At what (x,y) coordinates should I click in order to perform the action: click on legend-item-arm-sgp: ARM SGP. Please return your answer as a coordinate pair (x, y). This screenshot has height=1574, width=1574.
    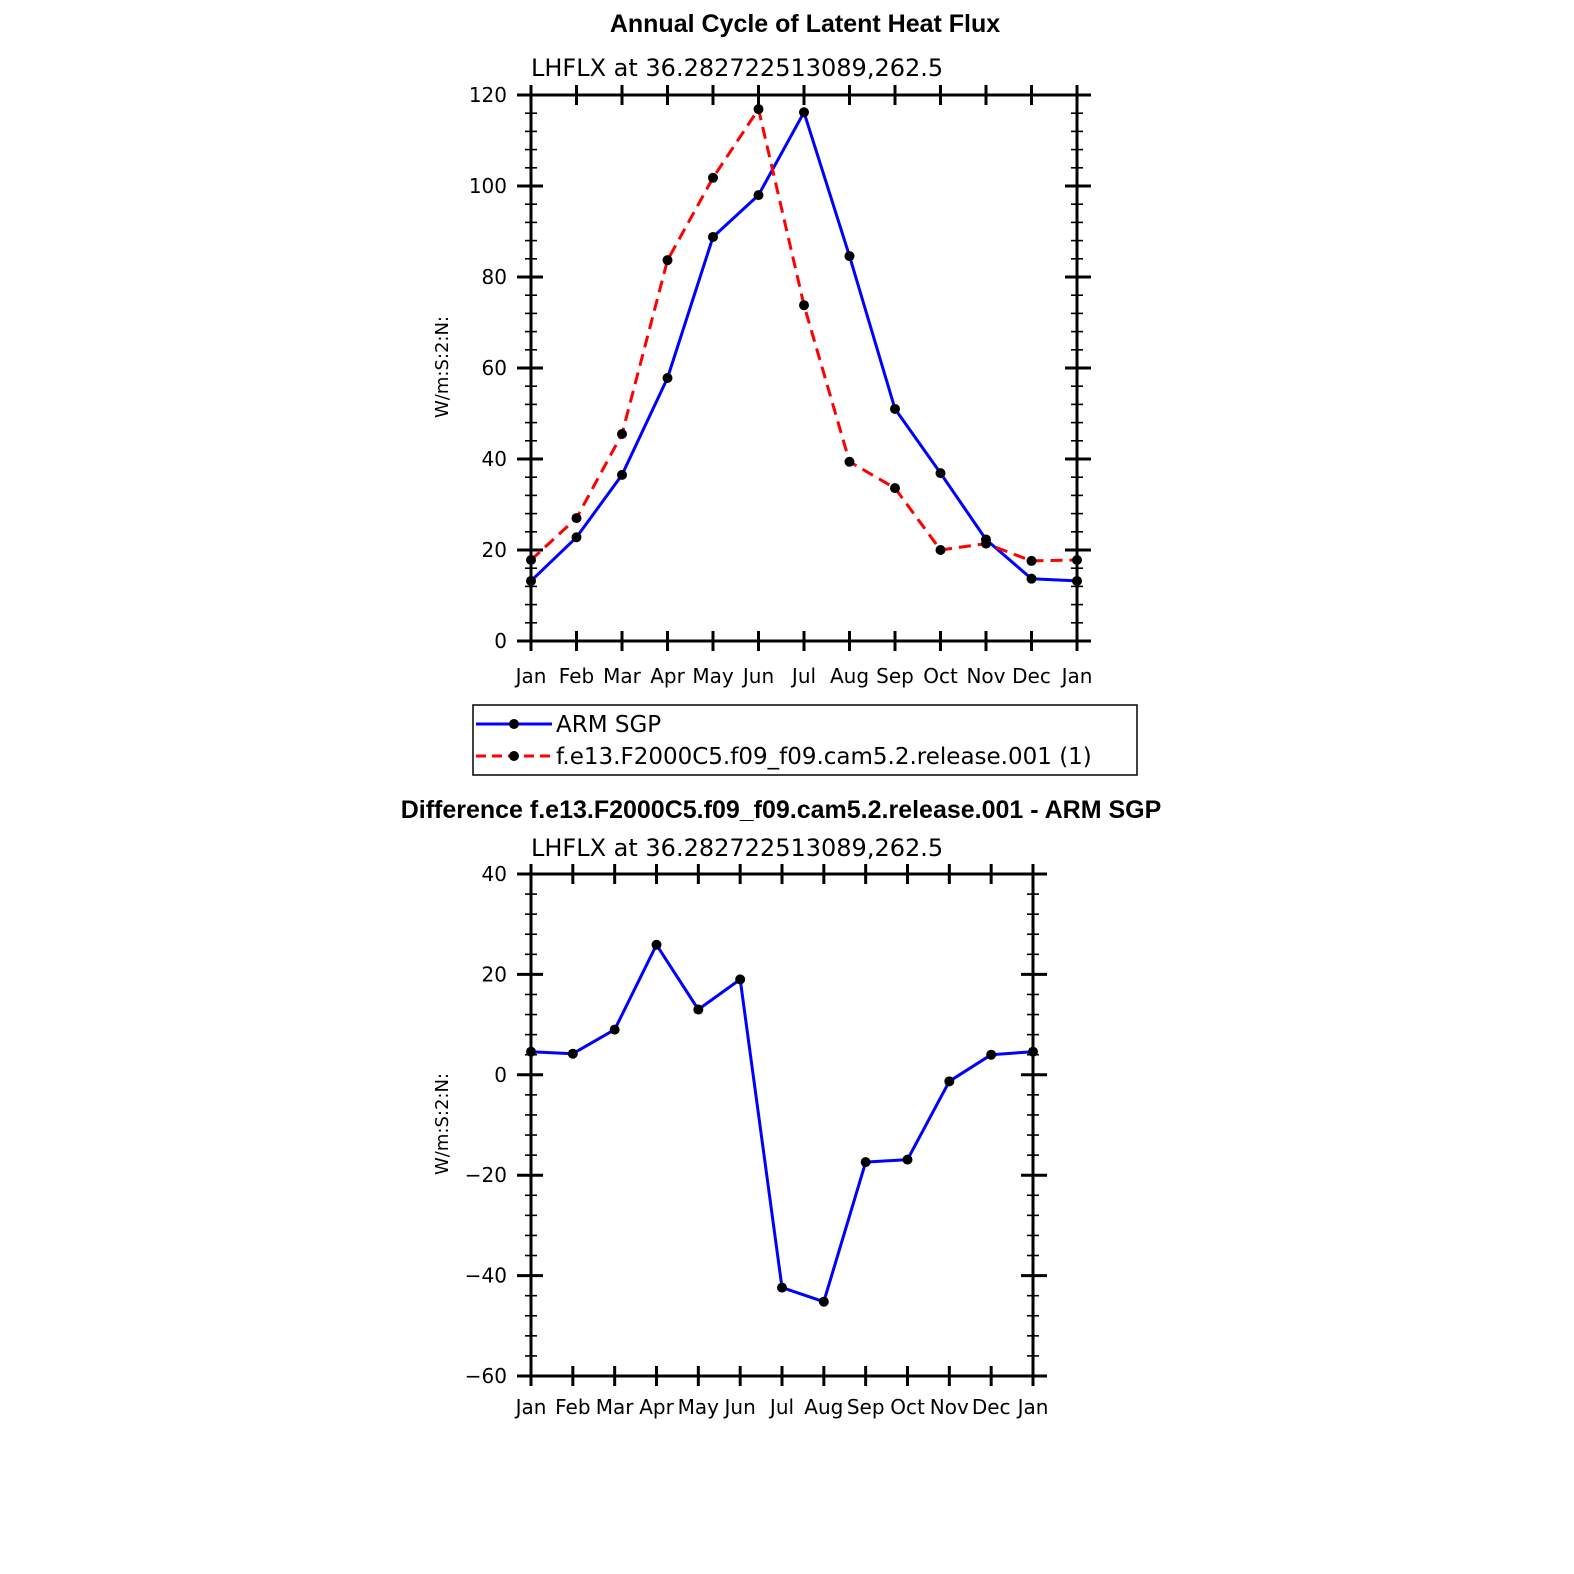
    Looking at the image, I should click on (568, 725).